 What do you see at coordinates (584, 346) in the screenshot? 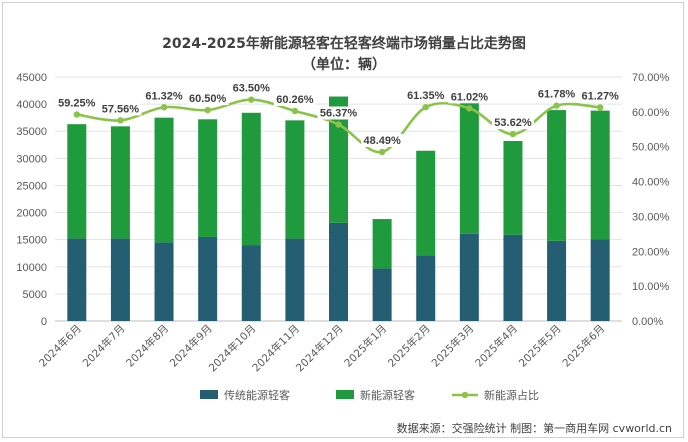
I see `x-tick-label: 2025年6月` at bounding box center [584, 346].